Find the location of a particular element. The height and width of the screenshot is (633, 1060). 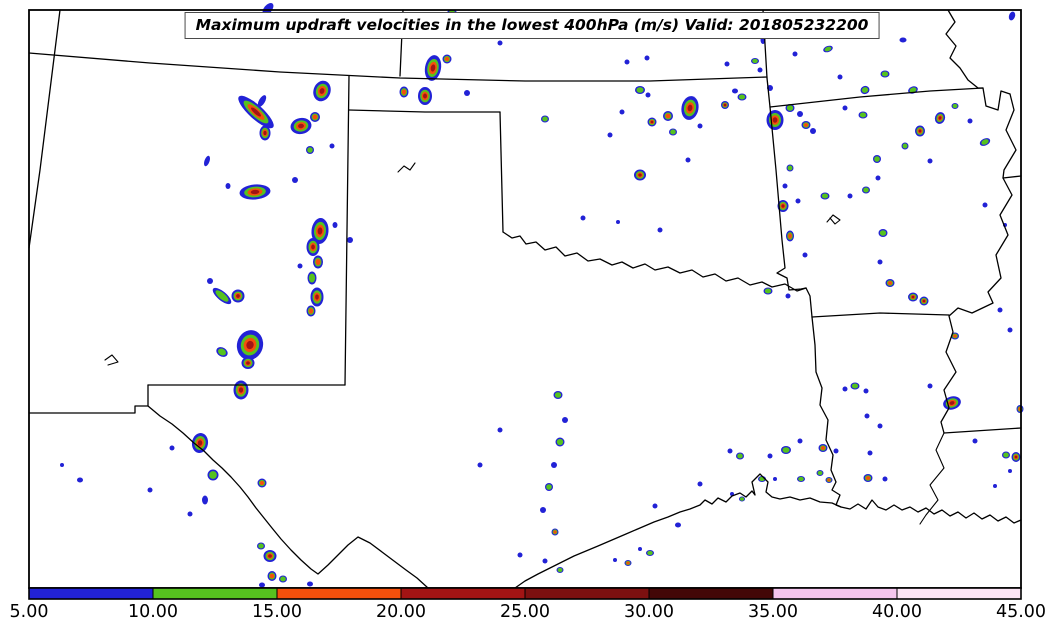

state-border-mo-ar is located at coordinates (890, 99).